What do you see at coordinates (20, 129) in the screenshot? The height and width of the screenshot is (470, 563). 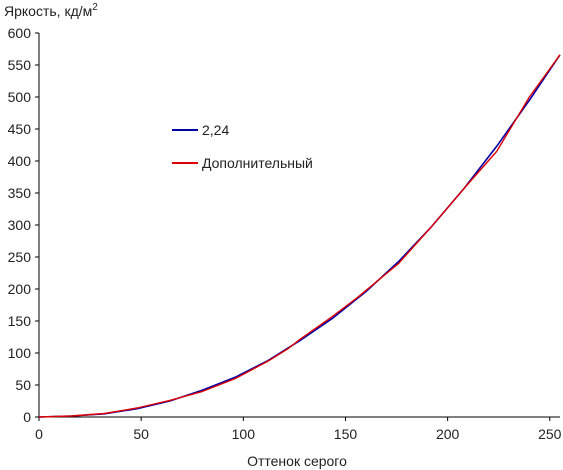 I see `y-tick-label: 450` at bounding box center [20, 129].